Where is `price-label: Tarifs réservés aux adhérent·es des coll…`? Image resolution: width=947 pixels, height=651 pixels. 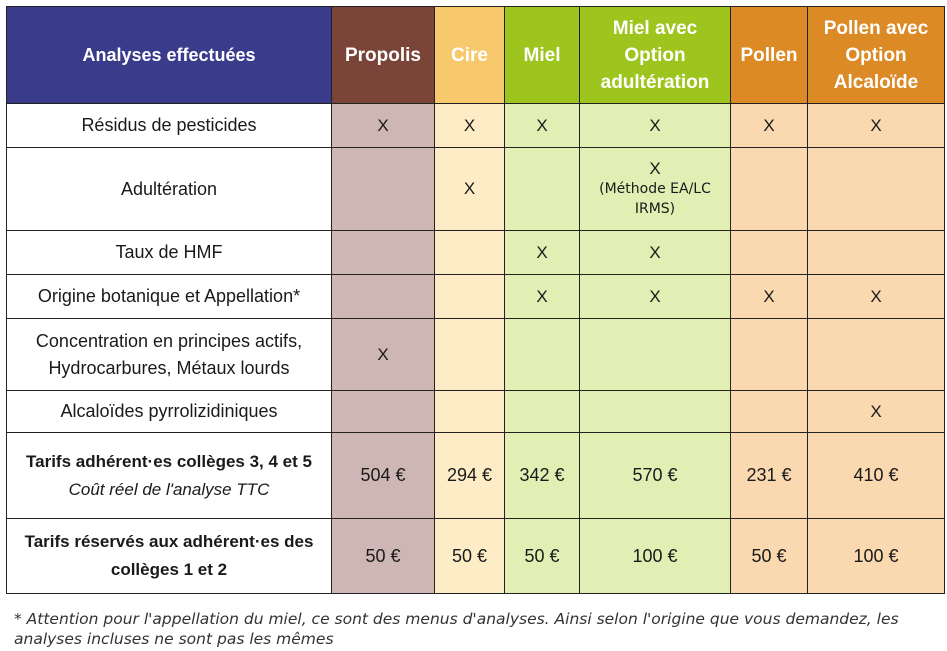 price-label: Tarifs réservés aux adhérent·es des coll… is located at coordinates (169, 555).